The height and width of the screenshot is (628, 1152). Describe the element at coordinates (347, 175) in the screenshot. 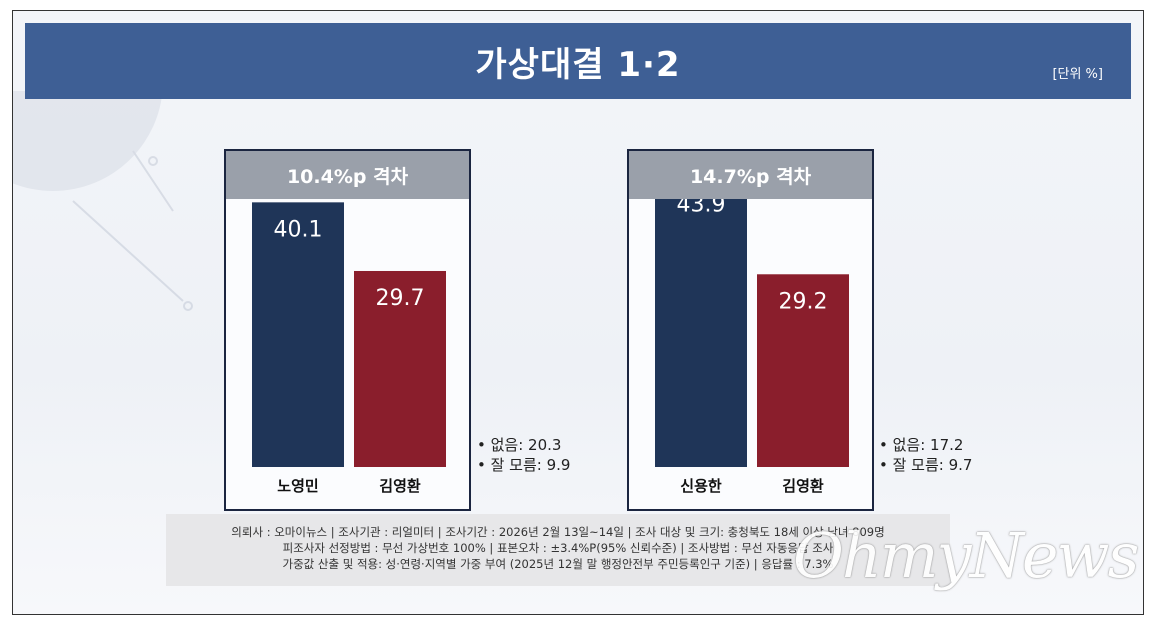

I see `gap-header: 10.4%p 격차` at that location.